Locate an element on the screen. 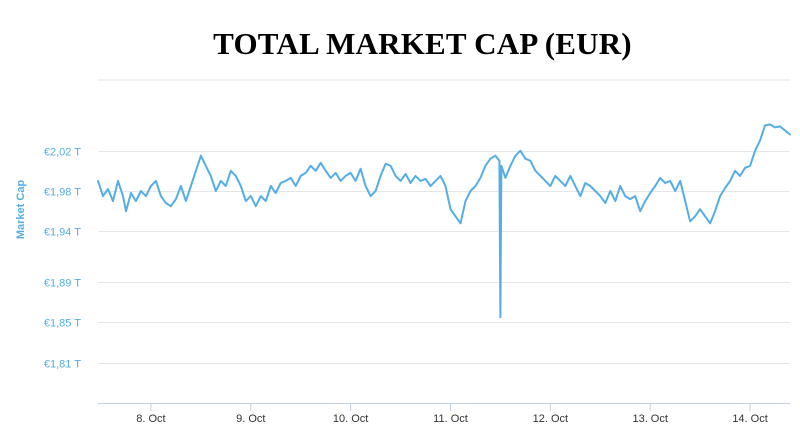 The height and width of the screenshot is (444, 800). y-tick-label: €2,02 T is located at coordinates (62, 153).